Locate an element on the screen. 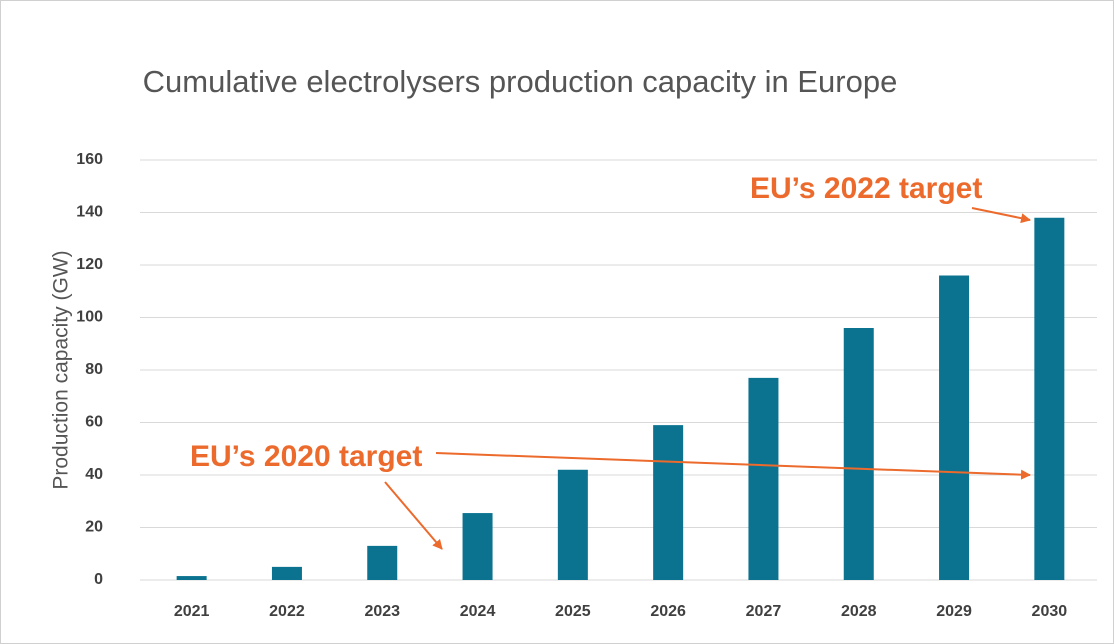  annotation: EU’s 2022 target is located at coordinates (866, 188).